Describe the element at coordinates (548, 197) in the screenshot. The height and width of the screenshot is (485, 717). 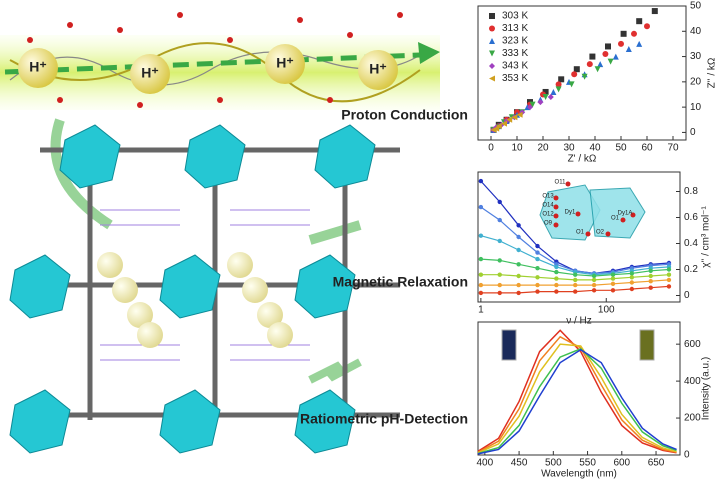
I see `inset-label: O13` at that location.